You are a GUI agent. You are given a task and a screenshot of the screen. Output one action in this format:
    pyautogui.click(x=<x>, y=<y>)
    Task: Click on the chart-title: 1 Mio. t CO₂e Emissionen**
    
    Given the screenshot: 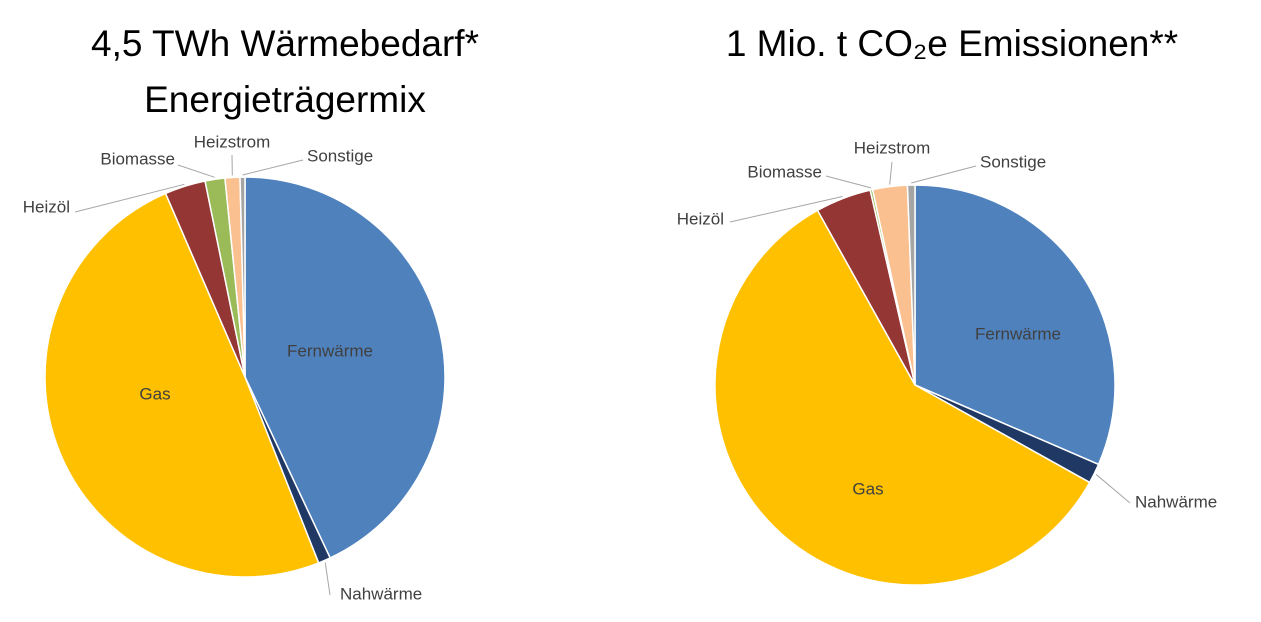 What is the action you would take?
    pyautogui.click(x=952, y=43)
    